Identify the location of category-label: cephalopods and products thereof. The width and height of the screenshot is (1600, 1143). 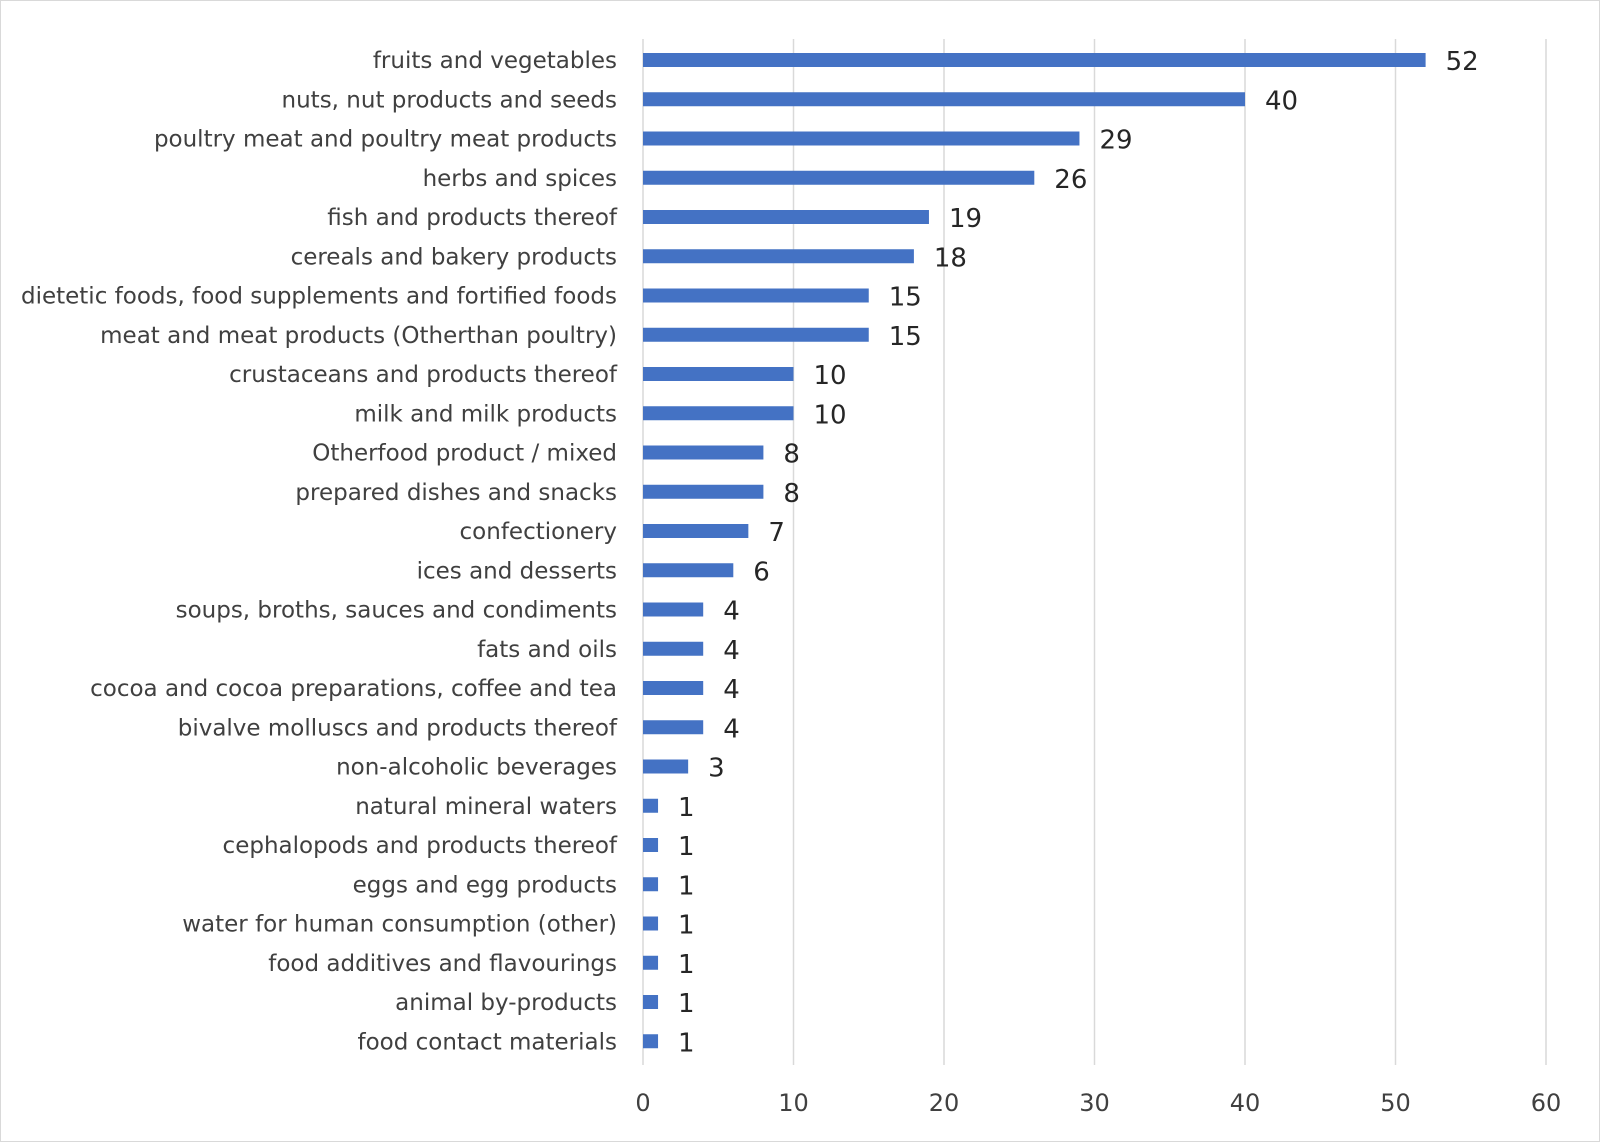
(420, 846).